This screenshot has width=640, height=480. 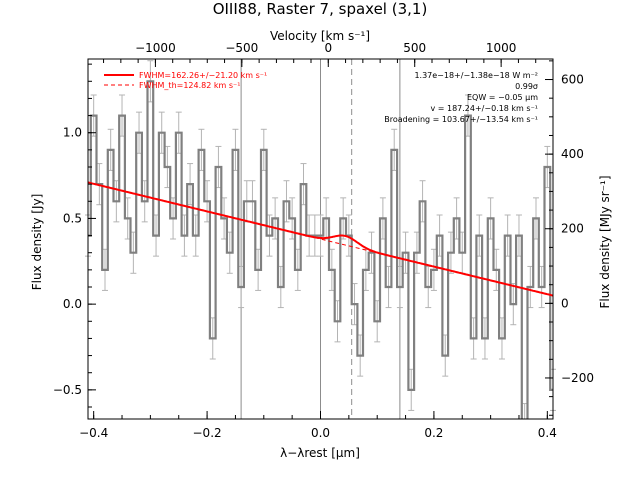 What do you see at coordinates (320, 453) in the screenshot?
I see `x-axis-label: λ−λrest [μm]` at bounding box center [320, 453].